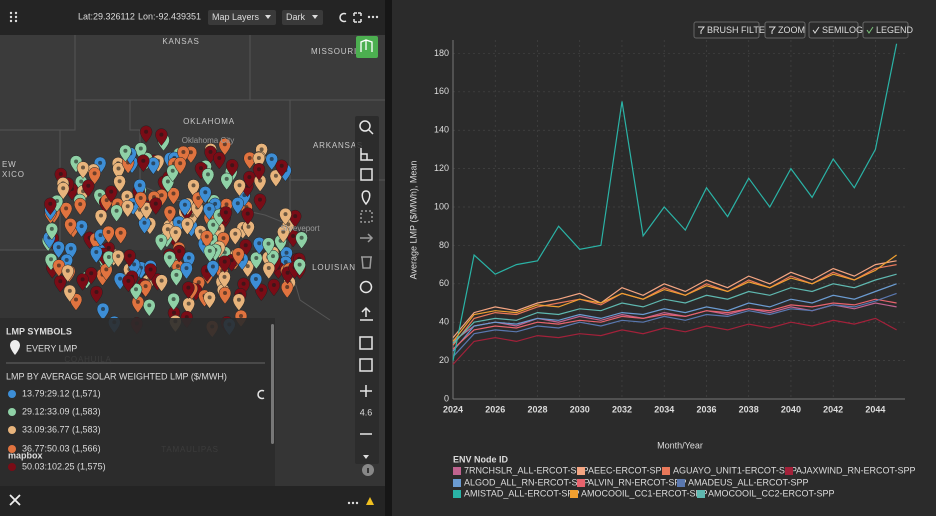 Image resolution: width=936 pixels, height=516 pixels. Describe the element at coordinates (367, 296) in the screenshot. I see `map-tools: 4.6` at that location.